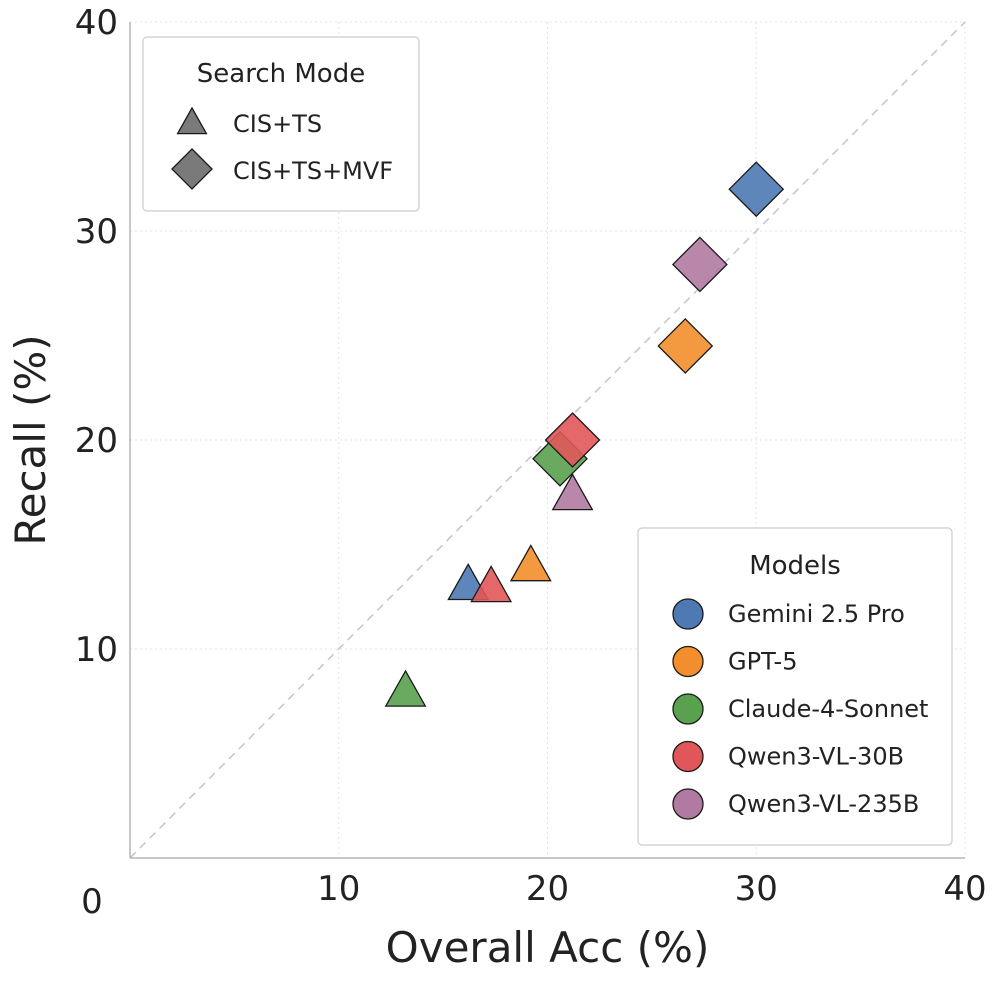 This screenshot has height=983, width=996. What do you see at coordinates (96, 23) in the screenshot?
I see `y-tick-label: 40` at bounding box center [96, 23].